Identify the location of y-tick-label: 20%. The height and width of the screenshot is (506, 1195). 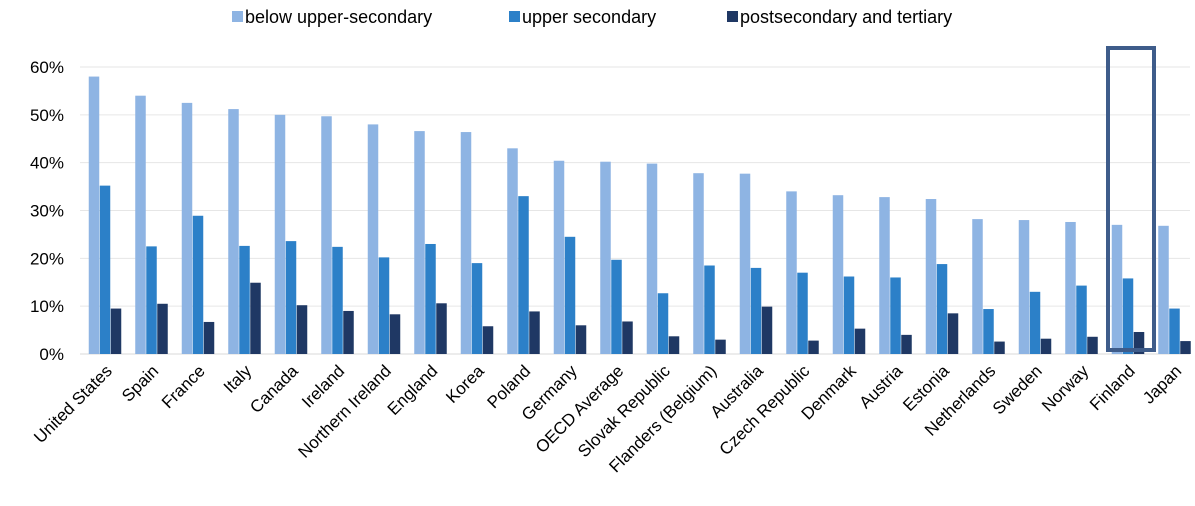
(47, 258).